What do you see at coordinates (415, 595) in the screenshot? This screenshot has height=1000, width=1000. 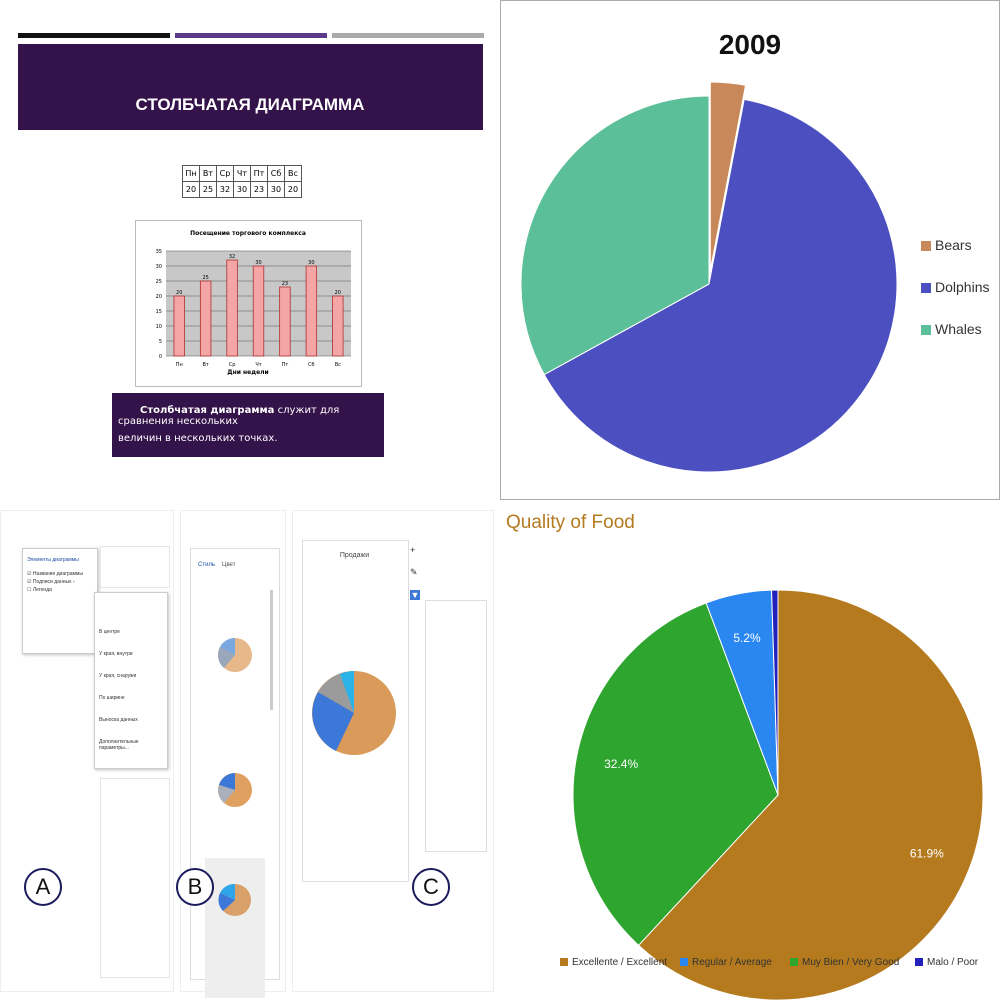 I see `filter-icon: ▼` at bounding box center [415, 595].